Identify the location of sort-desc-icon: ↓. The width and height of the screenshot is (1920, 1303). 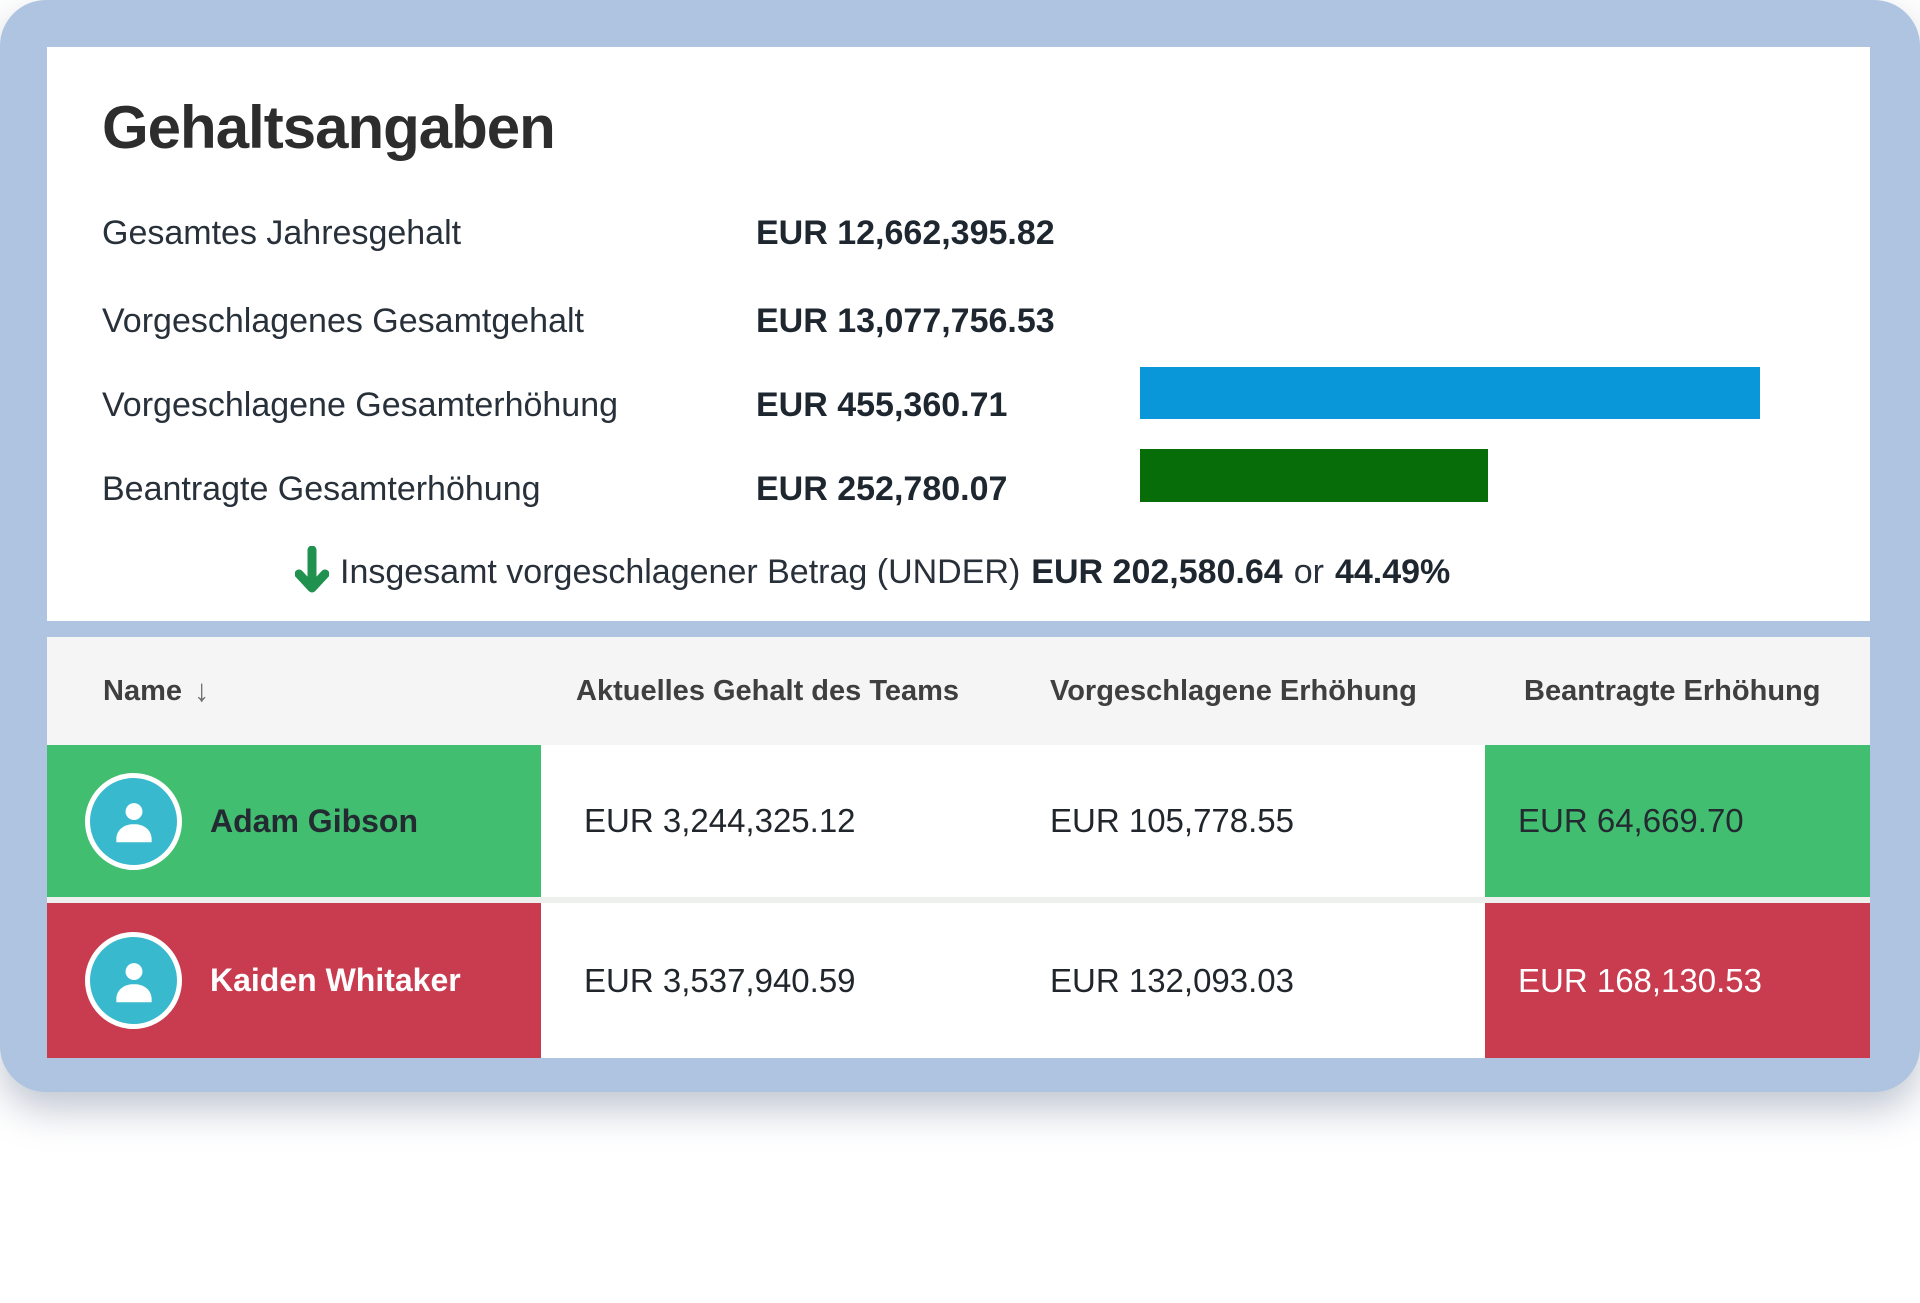
(202, 690).